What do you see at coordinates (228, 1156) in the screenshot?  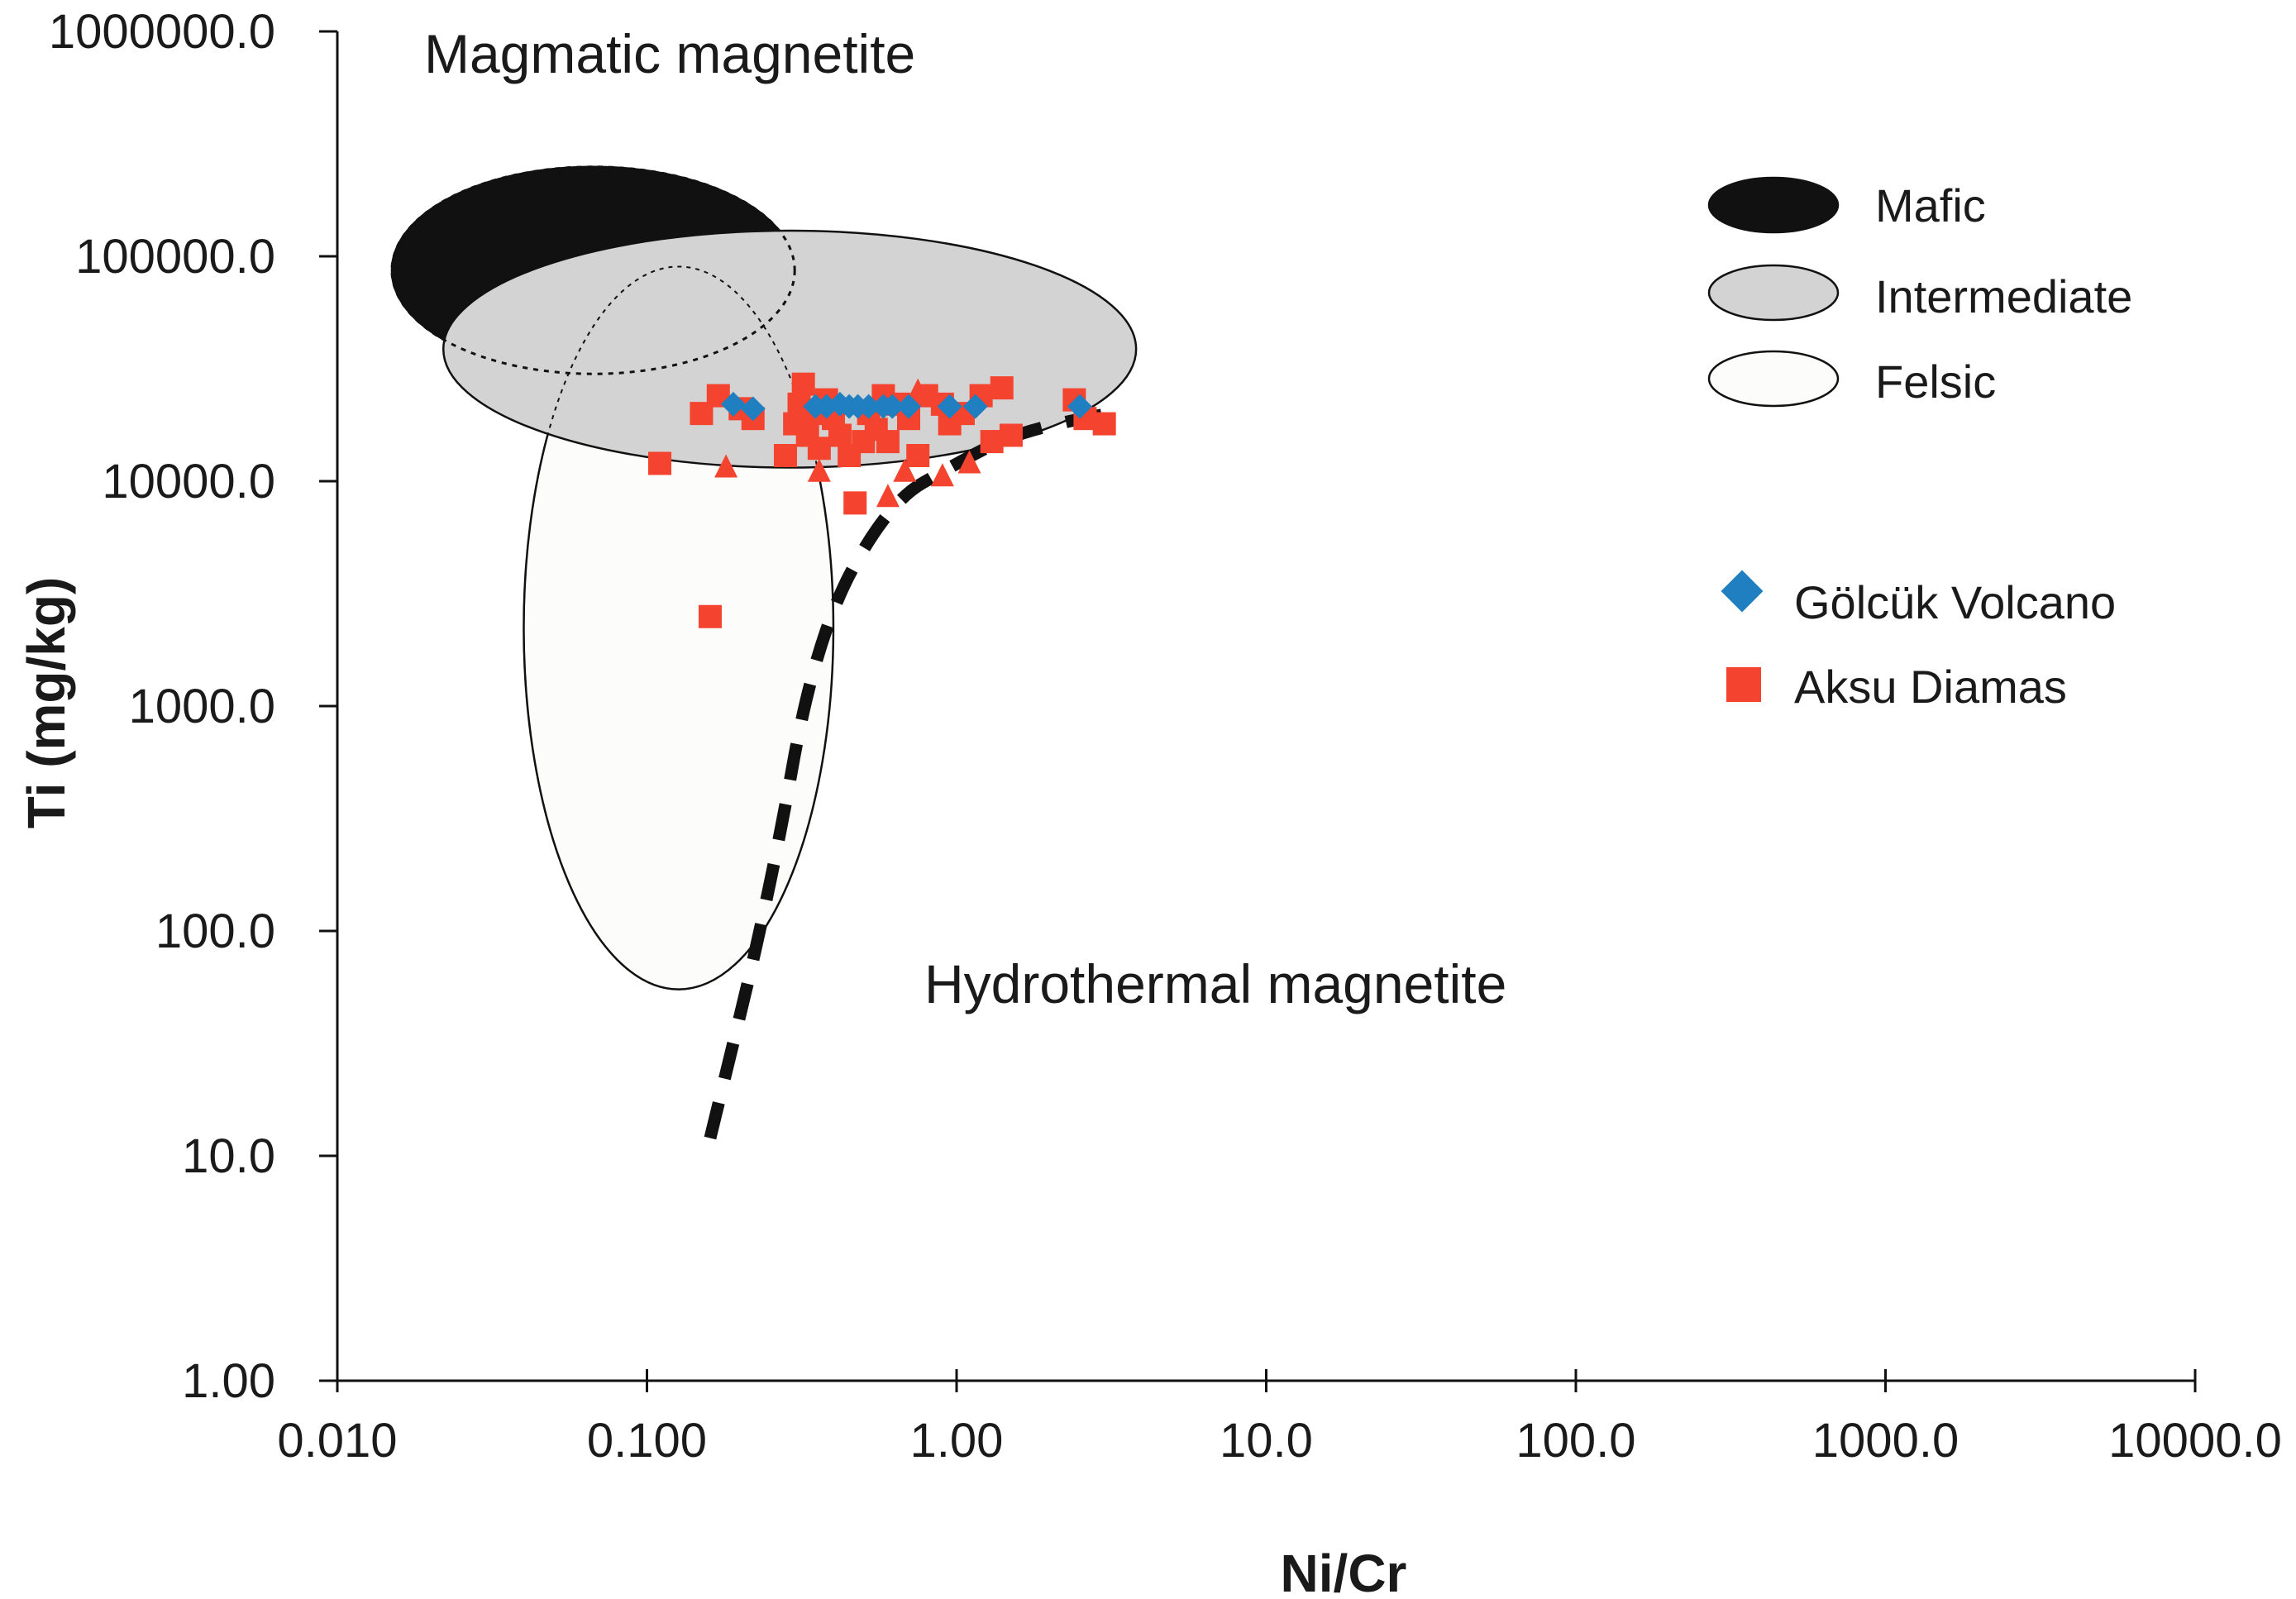 I see `y-tick-label: 10.0` at bounding box center [228, 1156].